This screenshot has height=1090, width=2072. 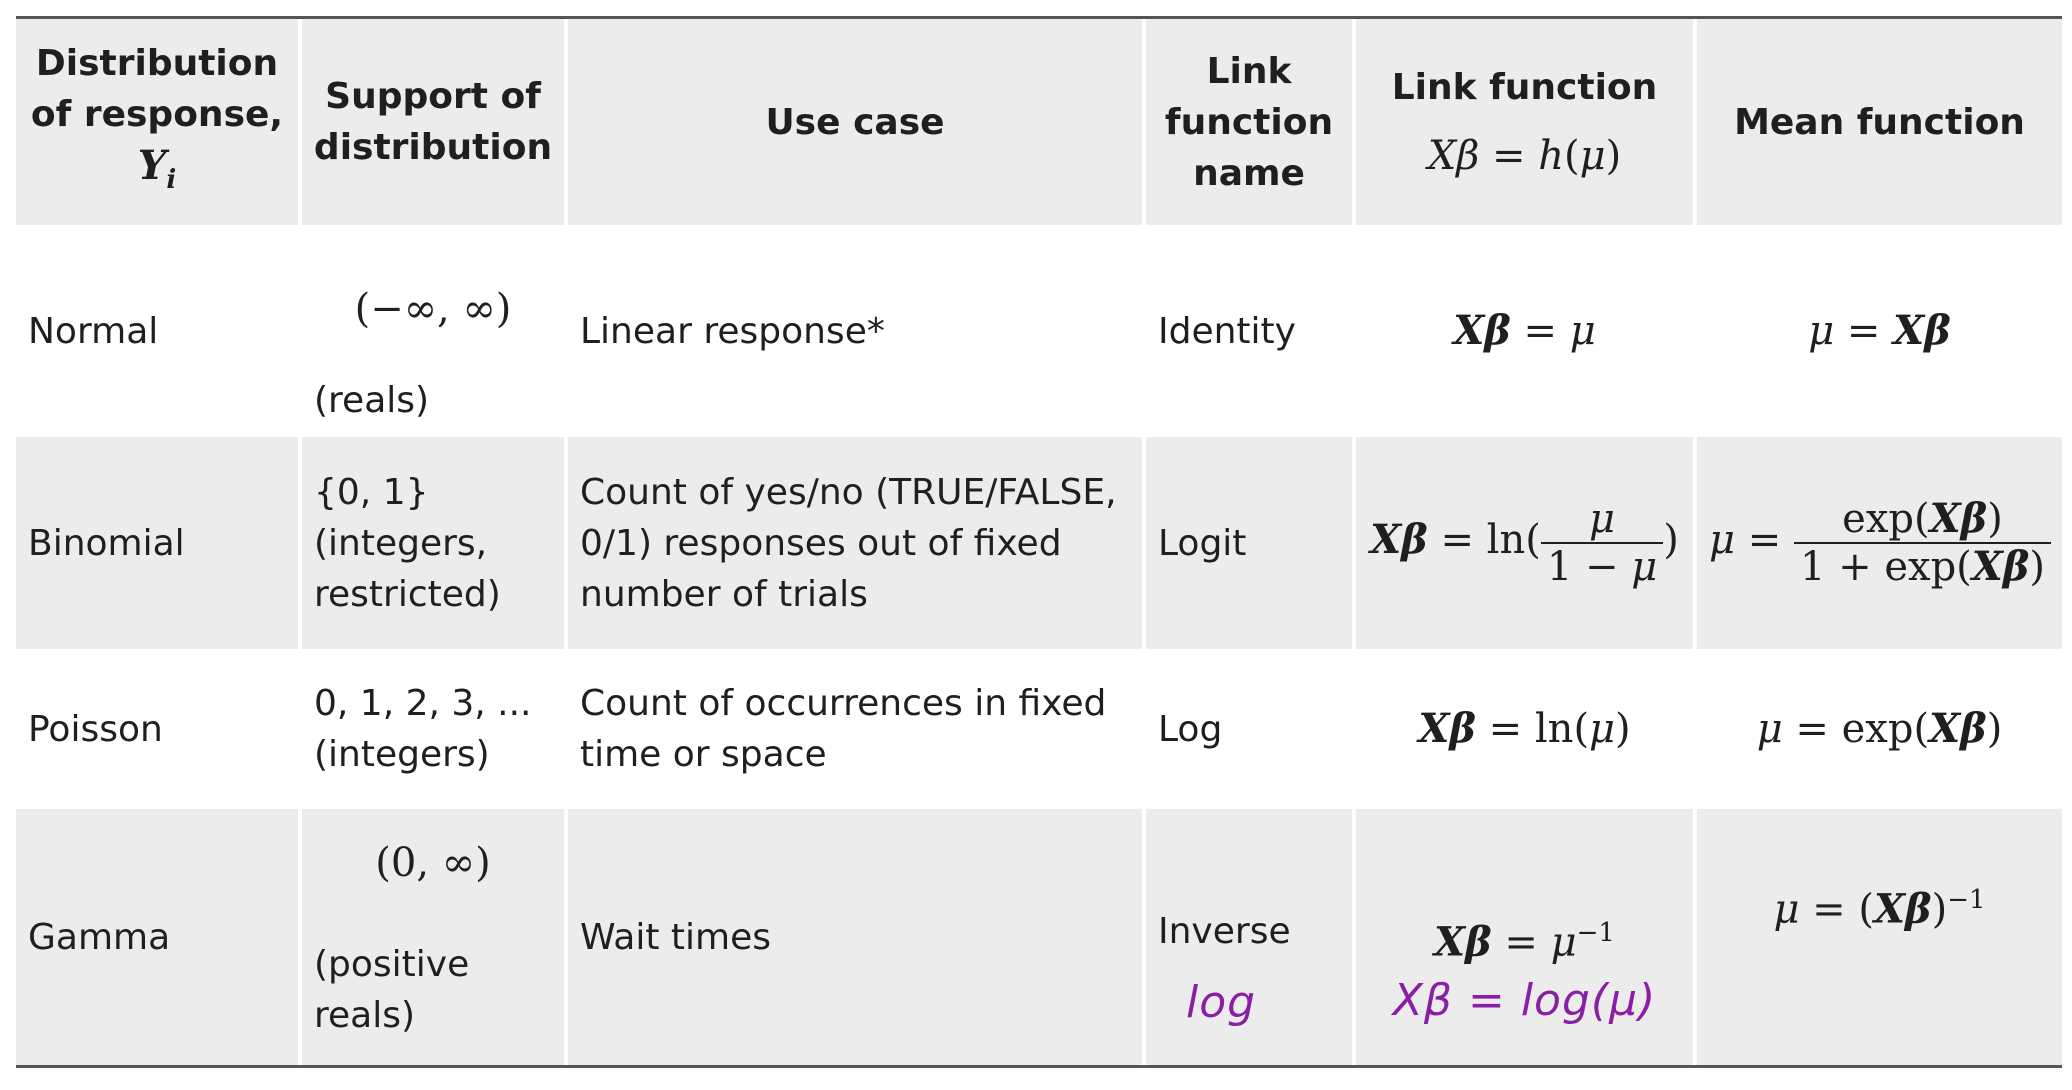 I want to click on header-link-name: Link function name, so click(x=1249, y=122).